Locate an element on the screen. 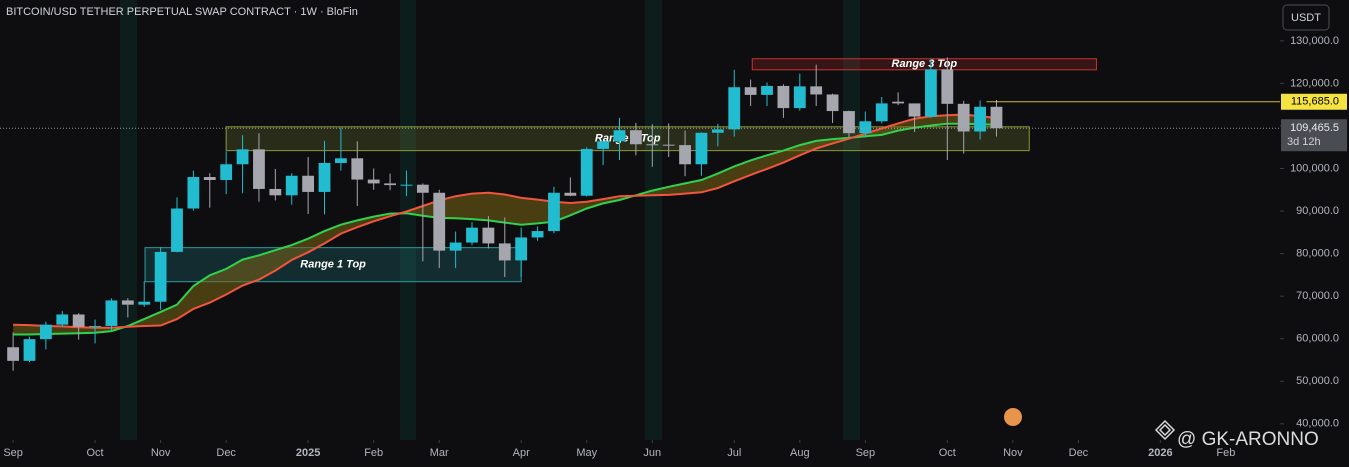 The image size is (1349, 467). currency-label: USDT is located at coordinates (1306, 18).